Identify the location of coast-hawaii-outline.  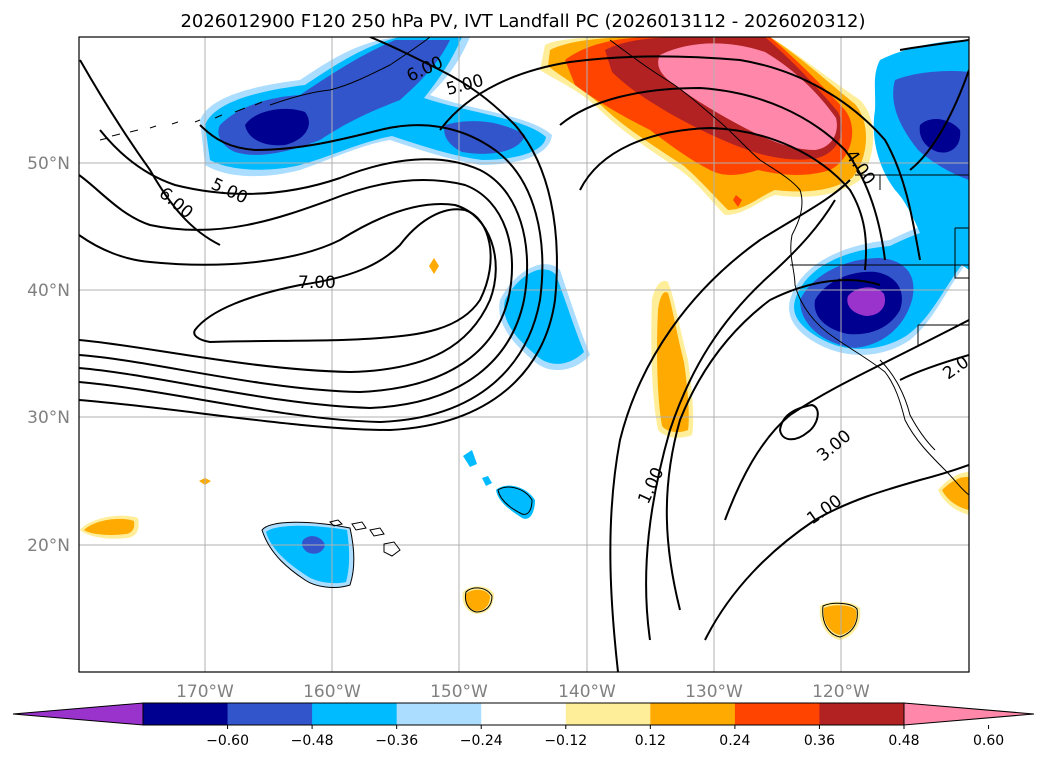
(308, 554).